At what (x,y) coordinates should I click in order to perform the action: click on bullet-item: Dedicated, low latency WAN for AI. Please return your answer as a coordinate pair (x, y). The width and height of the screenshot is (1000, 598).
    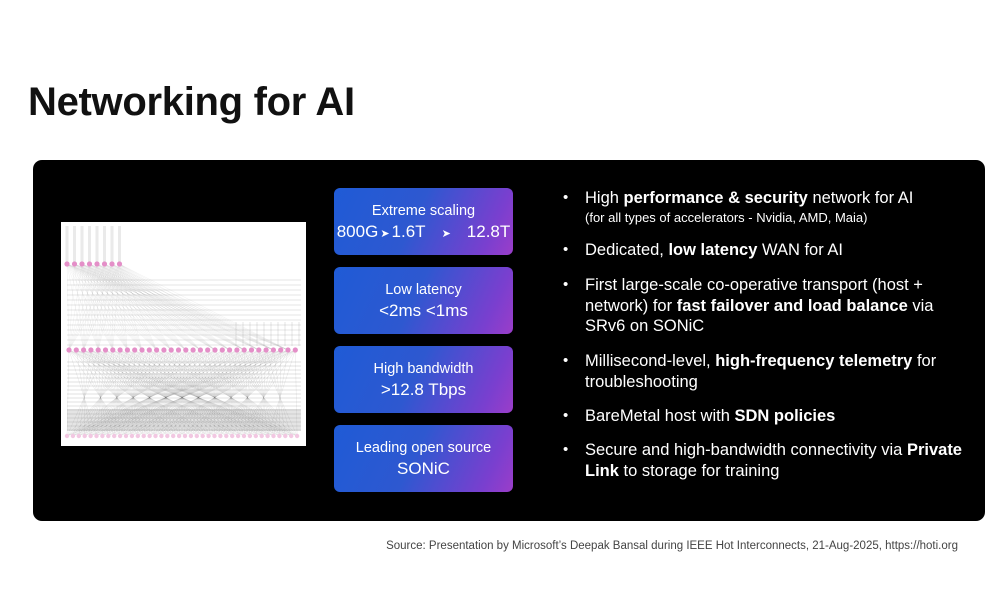
    Looking at the image, I should click on (763, 250).